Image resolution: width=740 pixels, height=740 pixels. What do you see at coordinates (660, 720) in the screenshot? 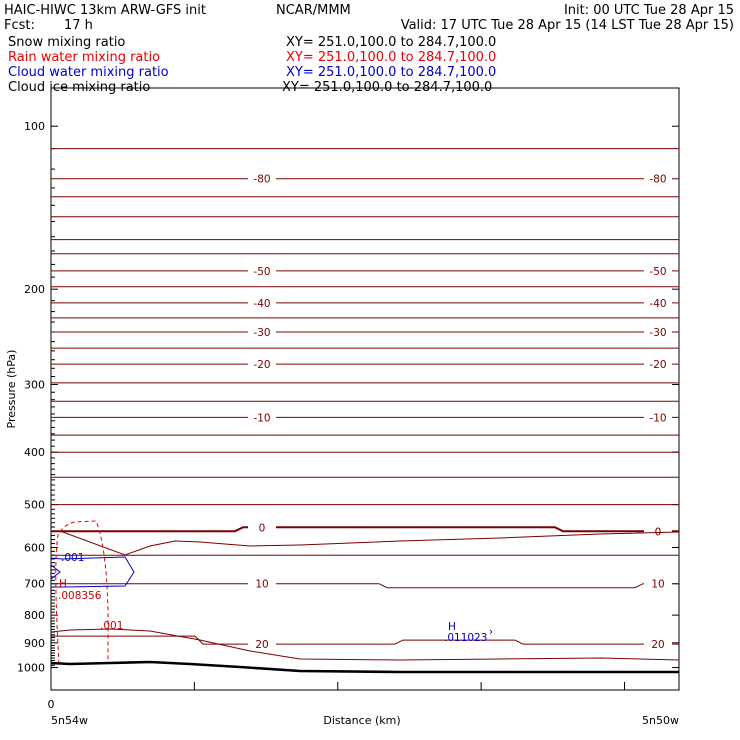
I see `x-right-label: 5n50w` at bounding box center [660, 720].